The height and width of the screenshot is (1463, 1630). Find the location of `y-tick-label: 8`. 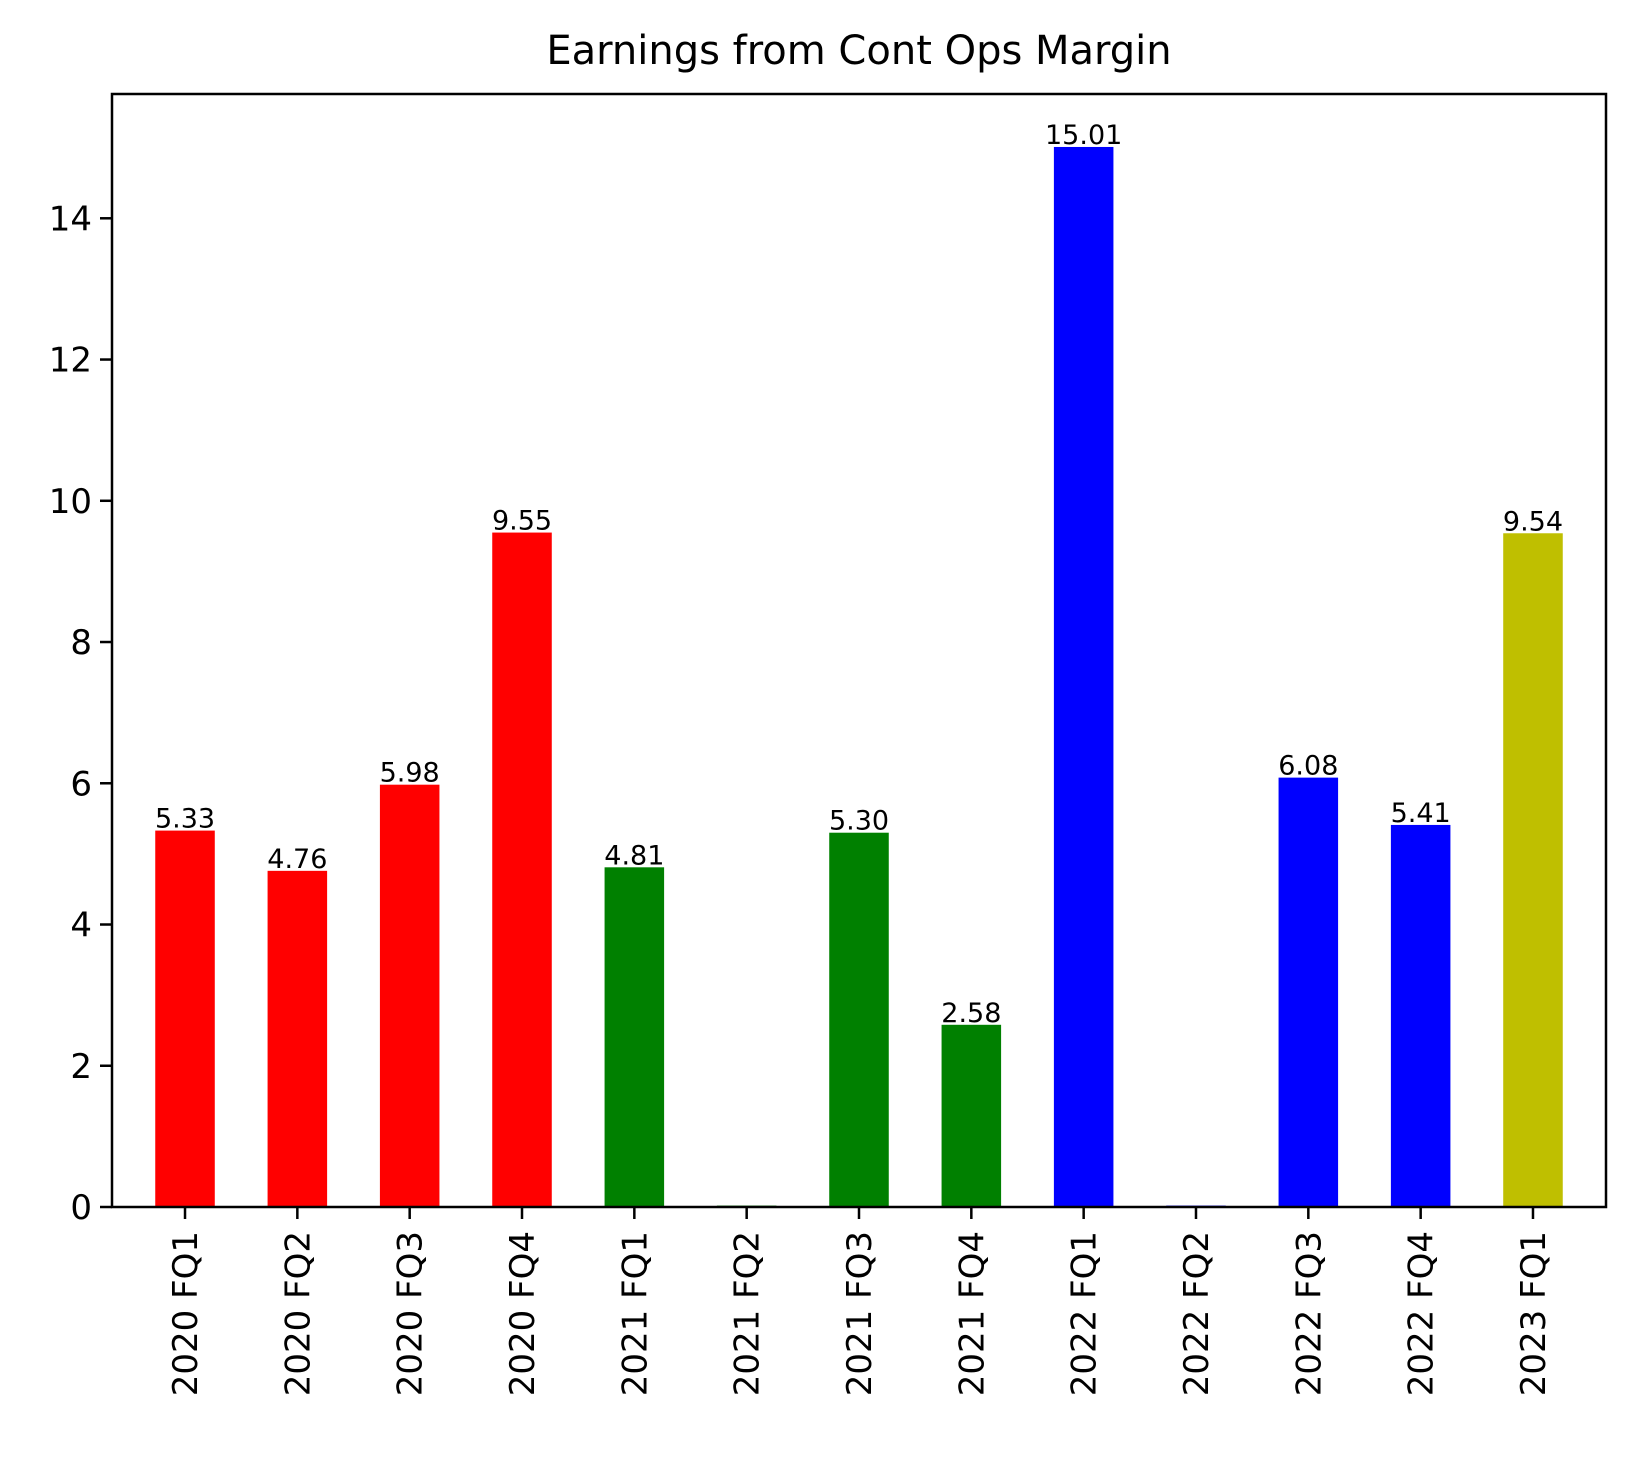

y-tick-label: 8 is located at coordinates (81, 643).